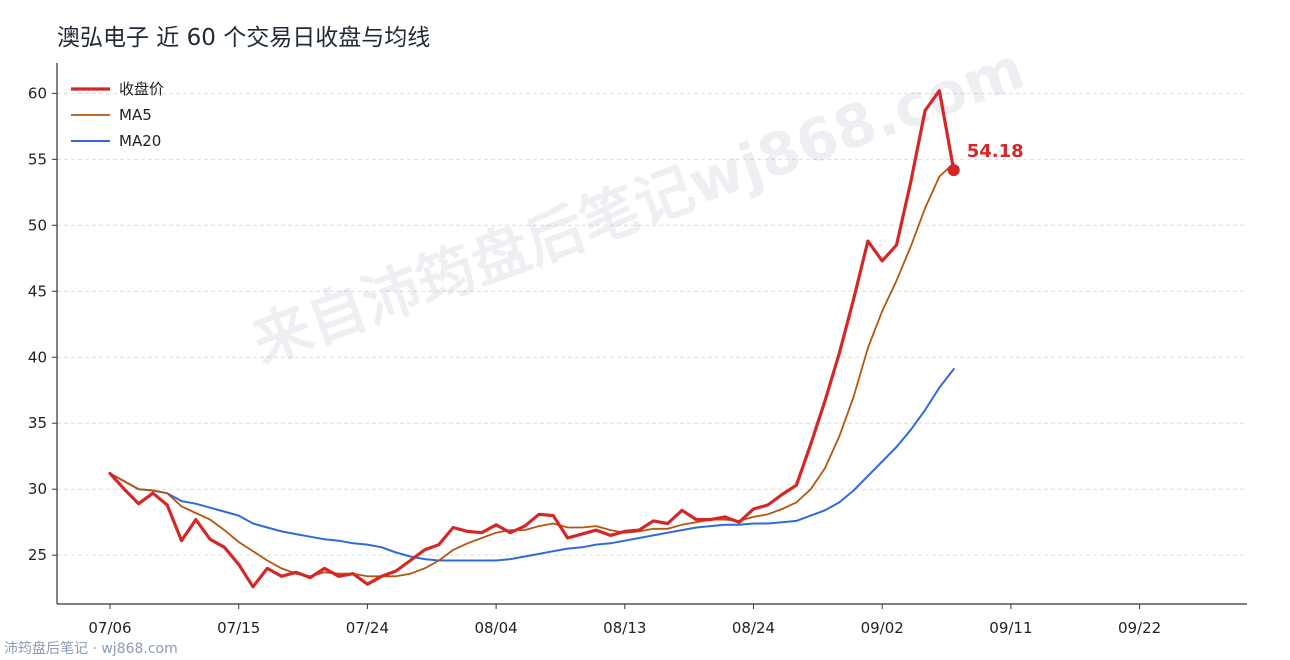 Image resolution: width=1290 pixels, height=660 pixels. What do you see at coordinates (135, 115) in the screenshot?
I see `legend-label-1: MA5` at bounding box center [135, 115].